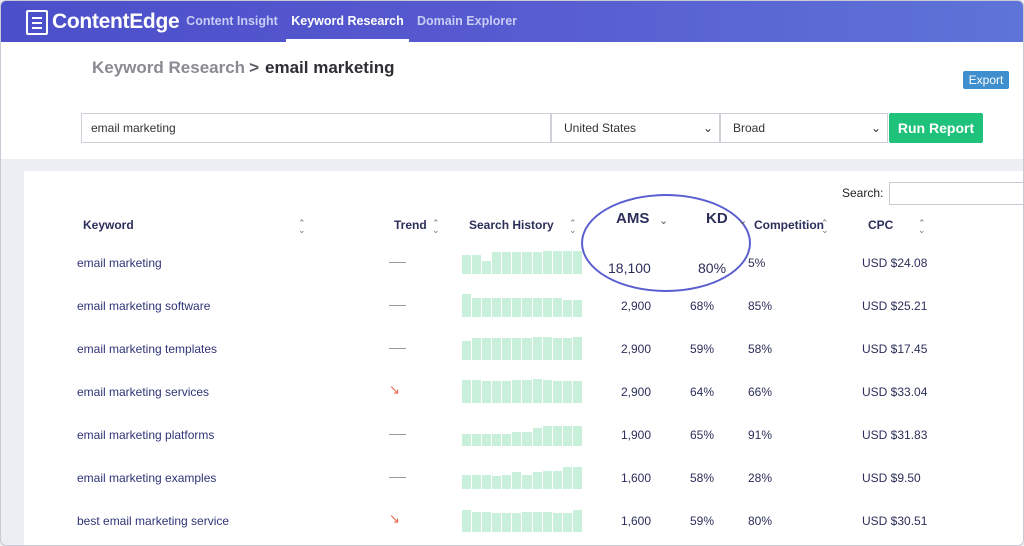 This screenshot has width=1024, height=546. Describe the element at coordinates (232, 21) in the screenshot. I see `nav-content-insight: Content Insight` at that location.